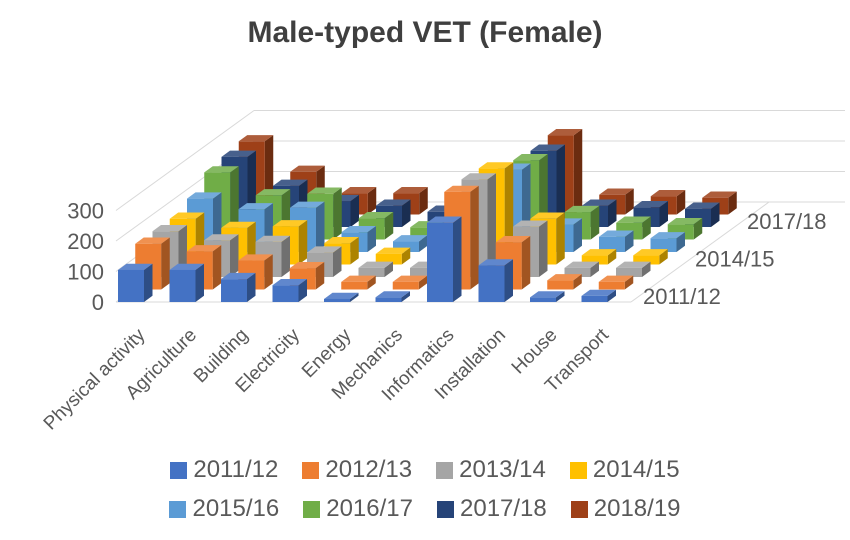 This screenshot has width=850, height=540. I want to click on bar-2013/14-House, so click(581, 269).